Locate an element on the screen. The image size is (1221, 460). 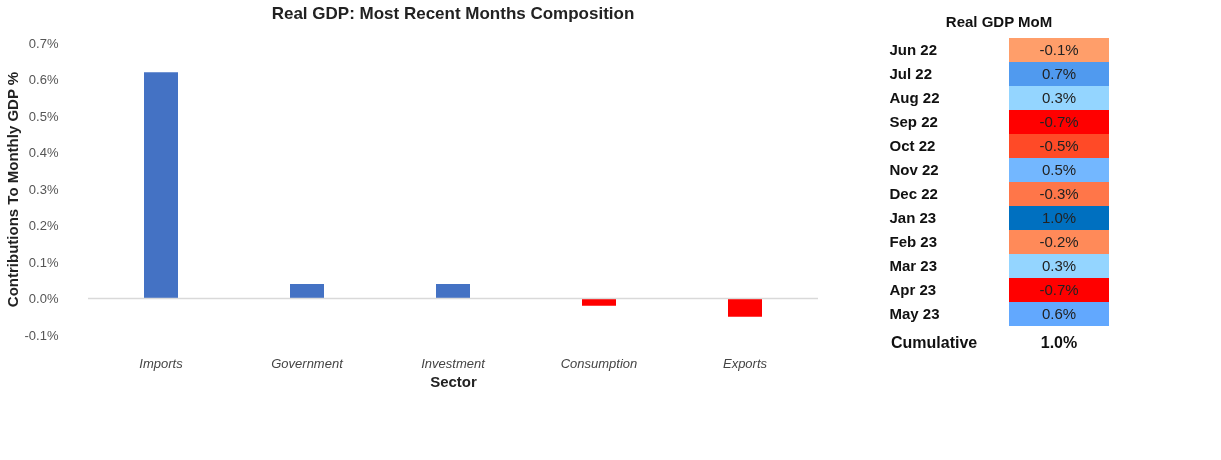
y-tick-label: Aug 22 is located at coordinates (914, 97).